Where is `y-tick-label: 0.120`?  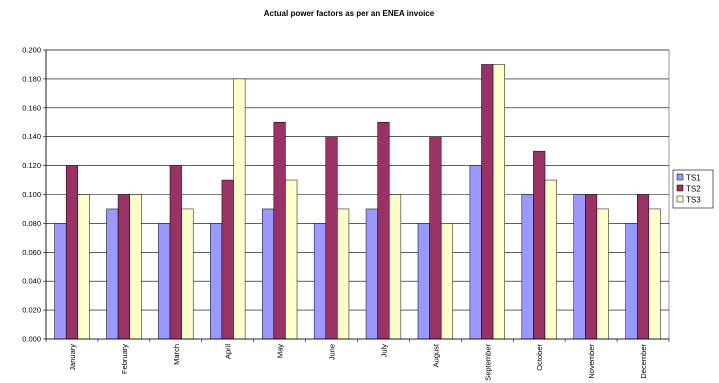 y-tick-label: 0.120 is located at coordinates (31, 165).